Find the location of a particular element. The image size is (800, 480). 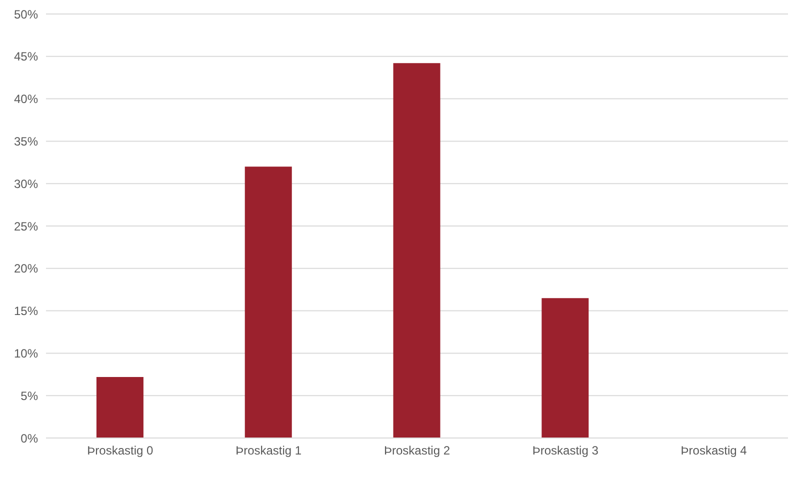

x-tick-label: Þroskastig 0 is located at coordinates (120, 451).